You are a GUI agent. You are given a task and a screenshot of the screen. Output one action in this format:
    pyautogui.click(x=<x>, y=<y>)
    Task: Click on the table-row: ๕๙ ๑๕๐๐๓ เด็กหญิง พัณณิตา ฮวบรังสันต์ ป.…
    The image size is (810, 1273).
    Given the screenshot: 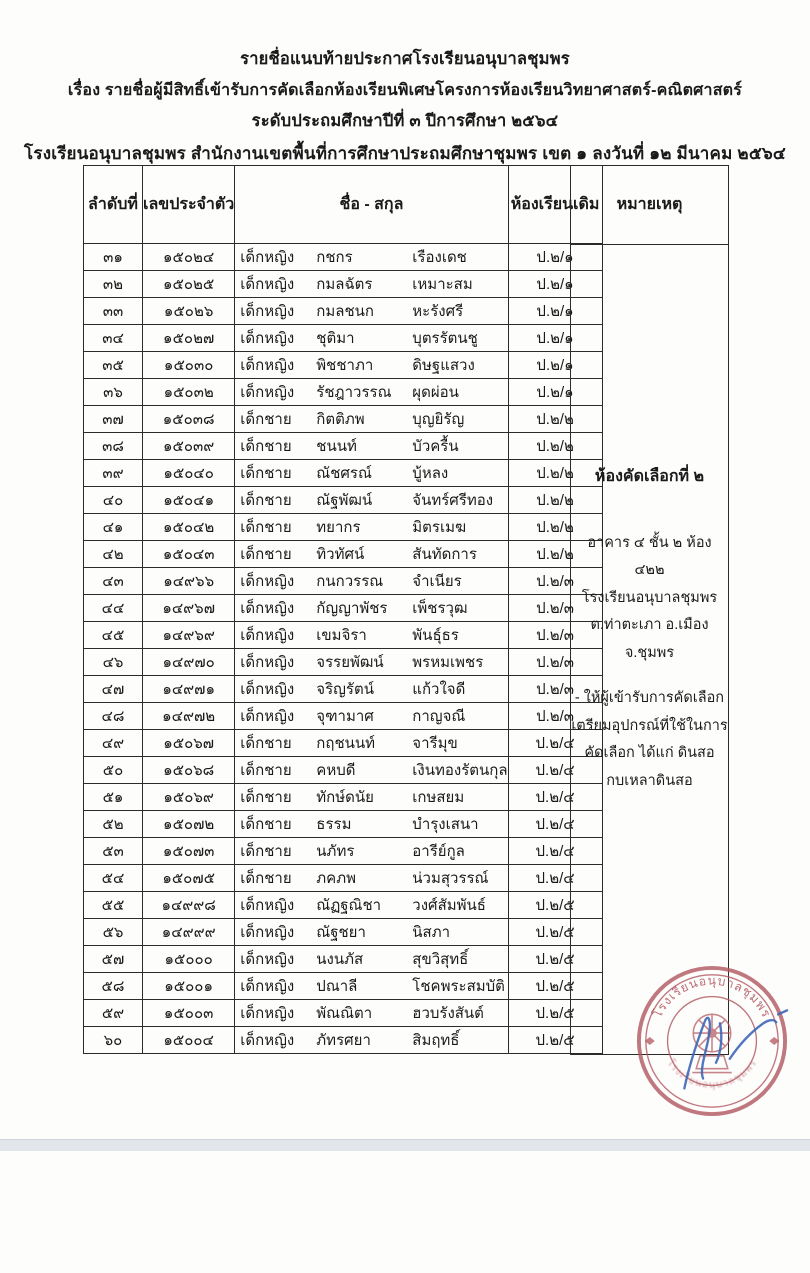 What is the action you would take?
    pyautogui.click(x=343, y=1013)
    